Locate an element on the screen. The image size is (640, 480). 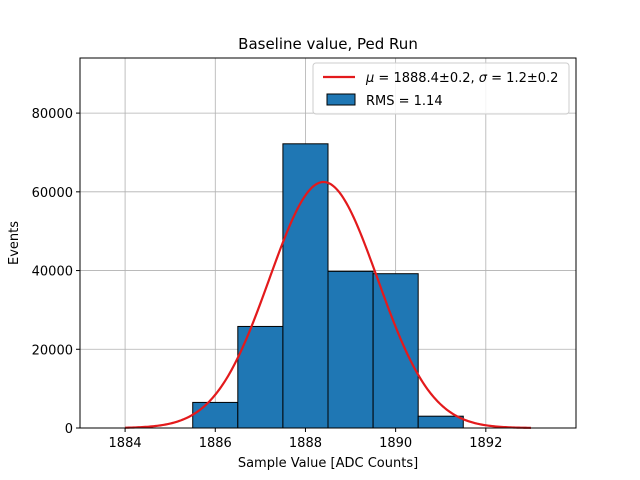
legend-fit-label: μ = 1888.4±0.2, σ = 1.2±0.2 is located at coordinates (461, 78).